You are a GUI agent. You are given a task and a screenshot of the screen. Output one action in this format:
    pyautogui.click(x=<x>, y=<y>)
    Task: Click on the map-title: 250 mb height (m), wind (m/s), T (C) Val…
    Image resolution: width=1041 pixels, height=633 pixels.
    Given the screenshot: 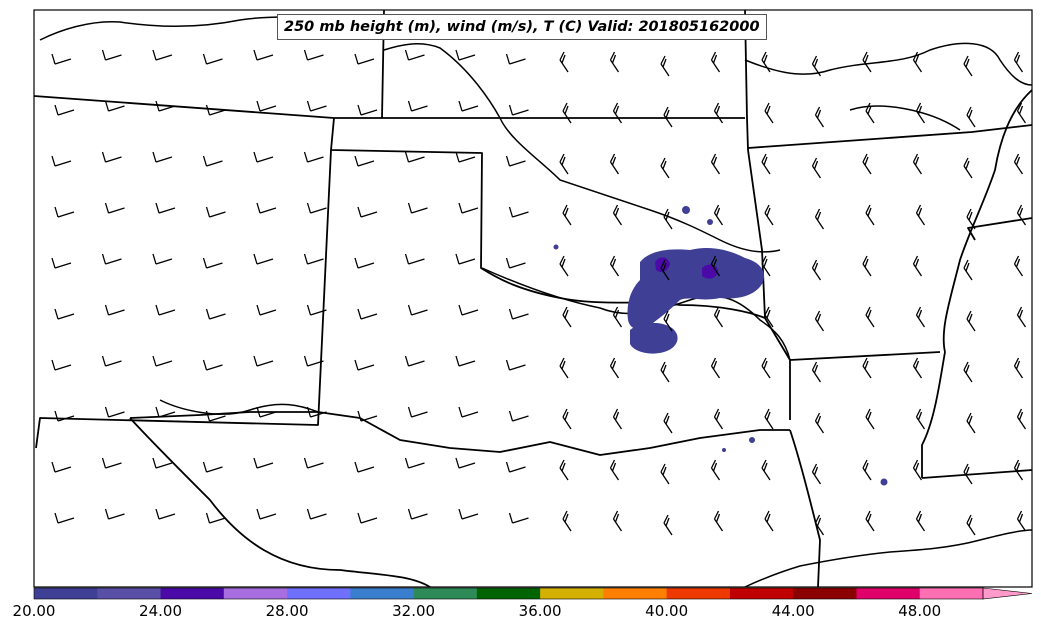 What is the action you would take?
    pyautogui.click(x=522, y=27)
    